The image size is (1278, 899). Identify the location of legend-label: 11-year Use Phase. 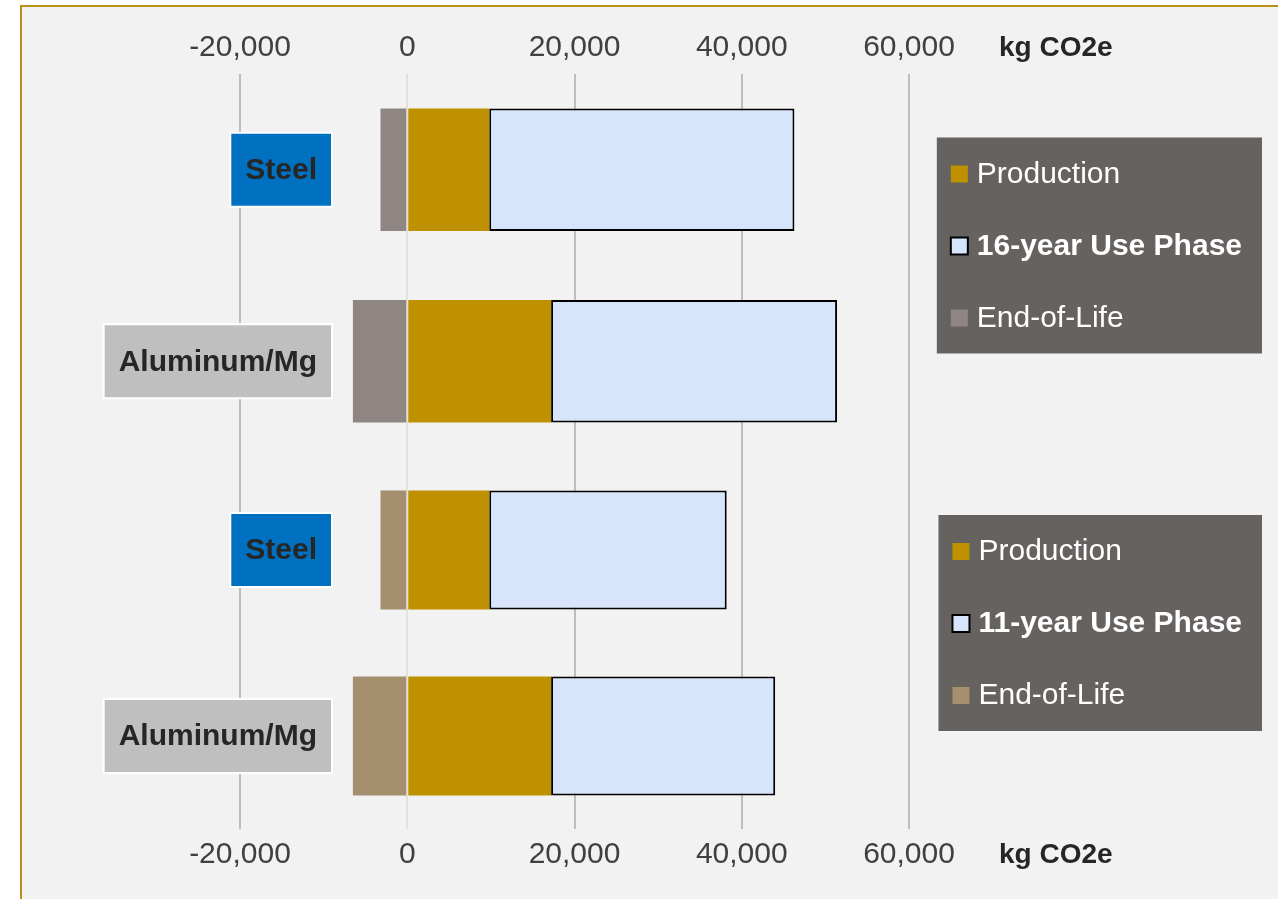
(1110, 622).